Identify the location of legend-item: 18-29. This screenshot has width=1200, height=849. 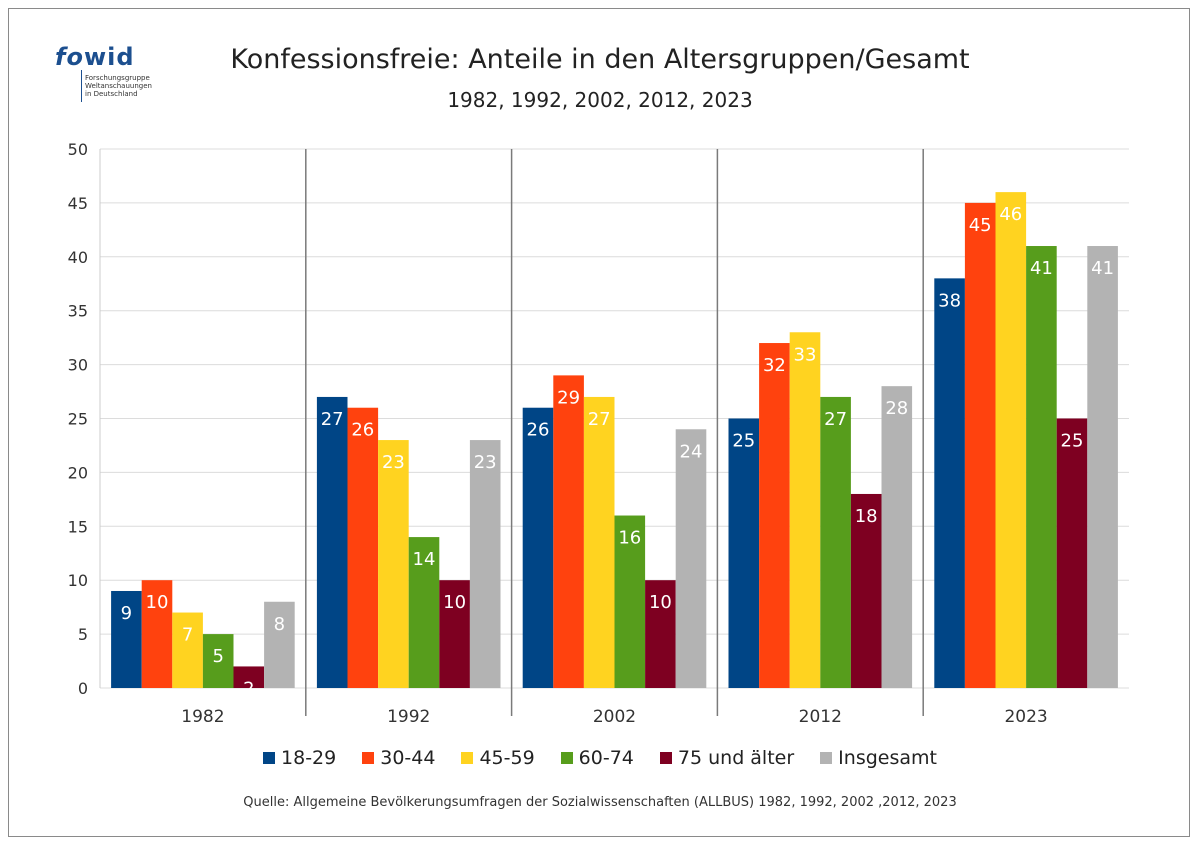
(299, 758).